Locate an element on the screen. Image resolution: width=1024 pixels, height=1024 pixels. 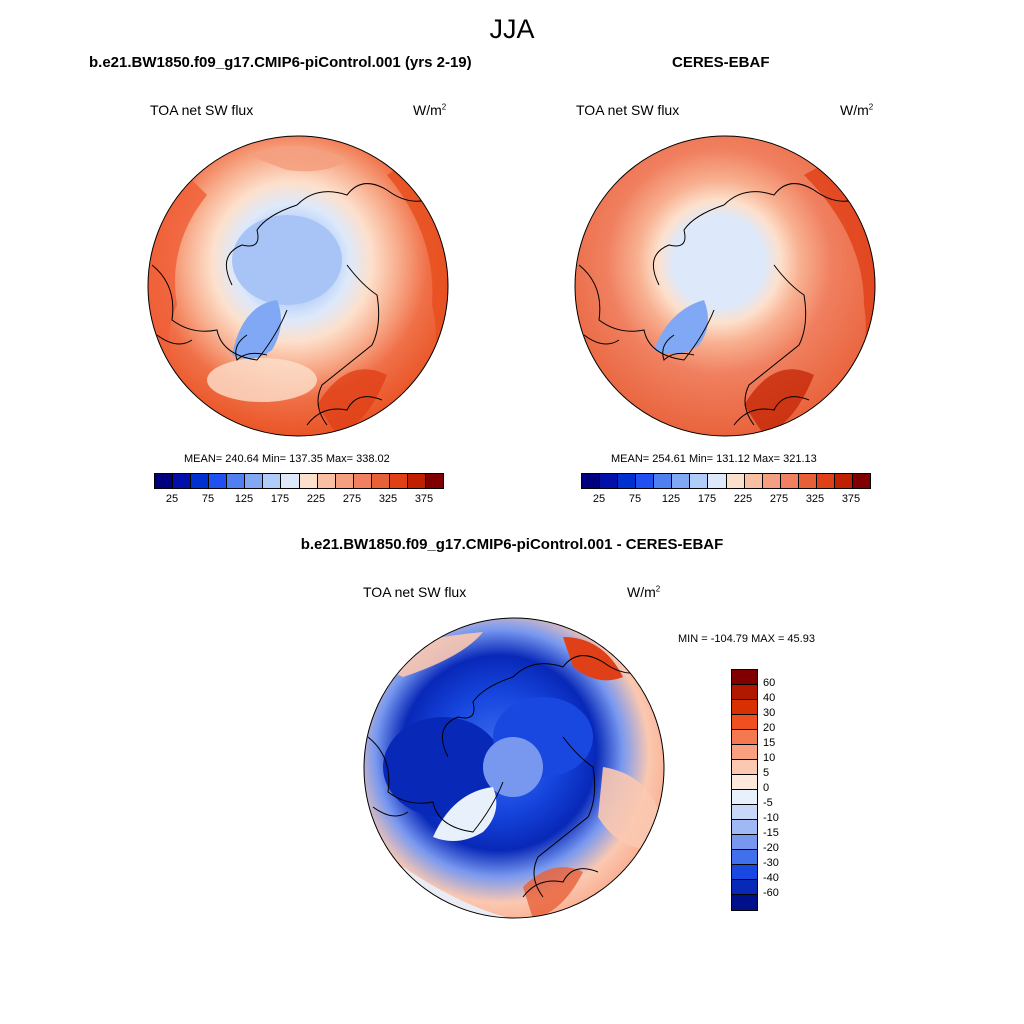
colorbar-tick-label: -40 is located at coordinates (771, 878).